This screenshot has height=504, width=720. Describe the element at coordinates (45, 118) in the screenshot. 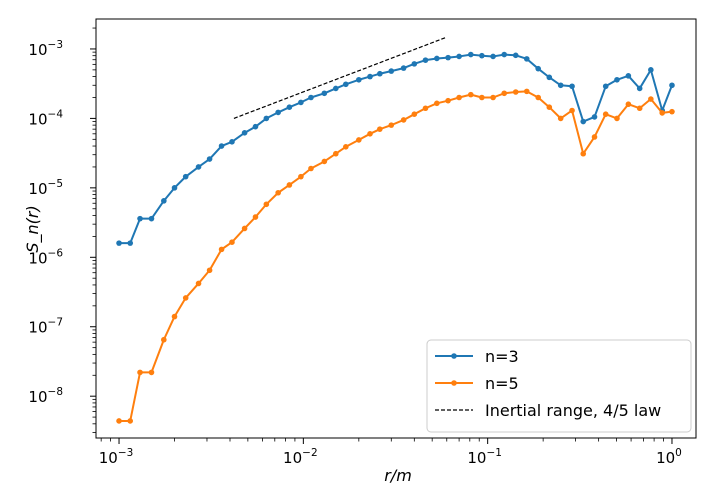

I see `y-tick-label: 10⁻⁴` at that location.